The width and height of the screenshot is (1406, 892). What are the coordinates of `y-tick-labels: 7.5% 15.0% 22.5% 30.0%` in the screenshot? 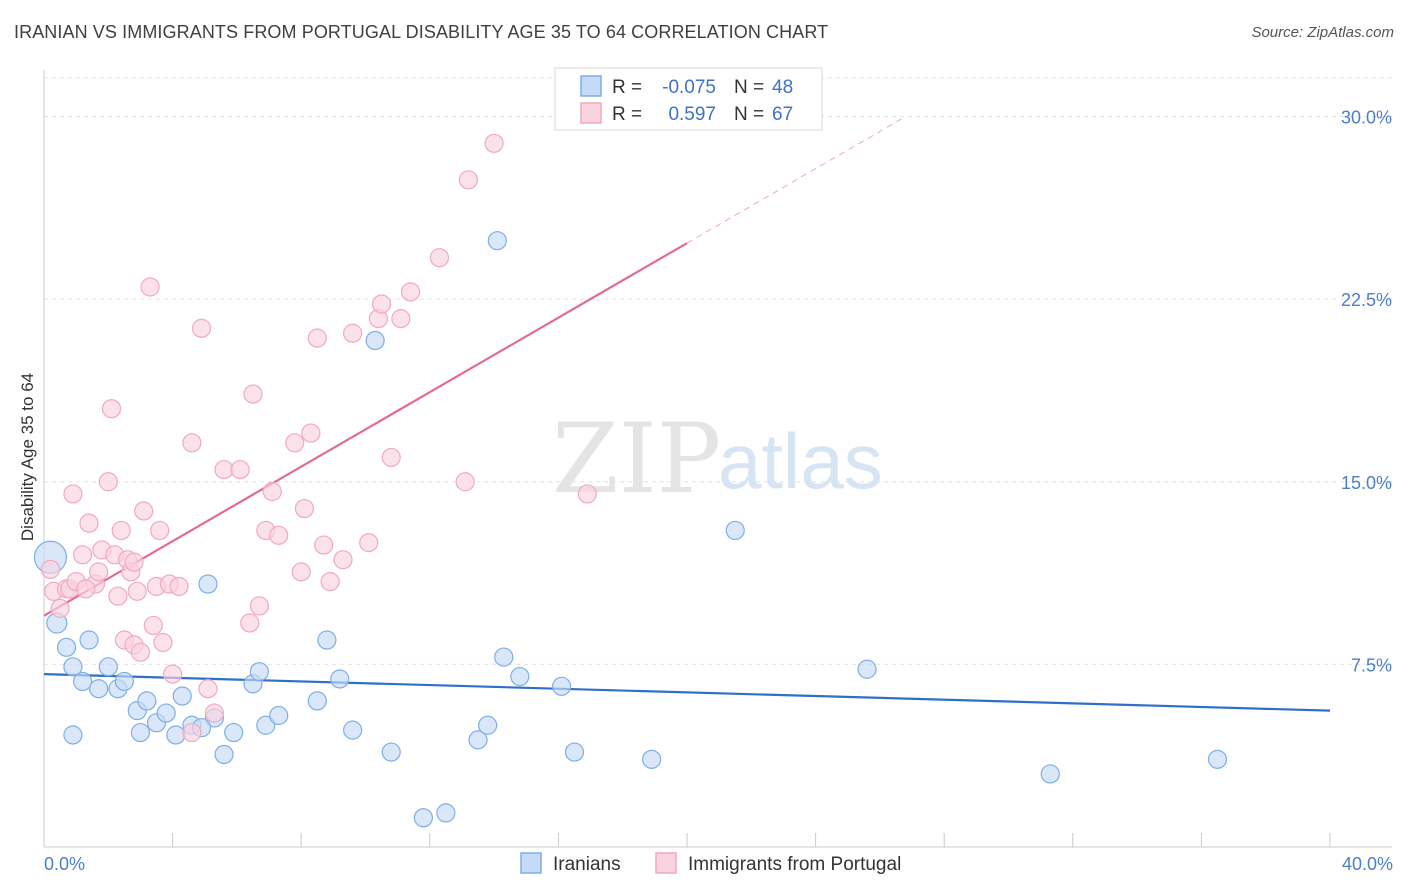 It's located at (1366, 392).